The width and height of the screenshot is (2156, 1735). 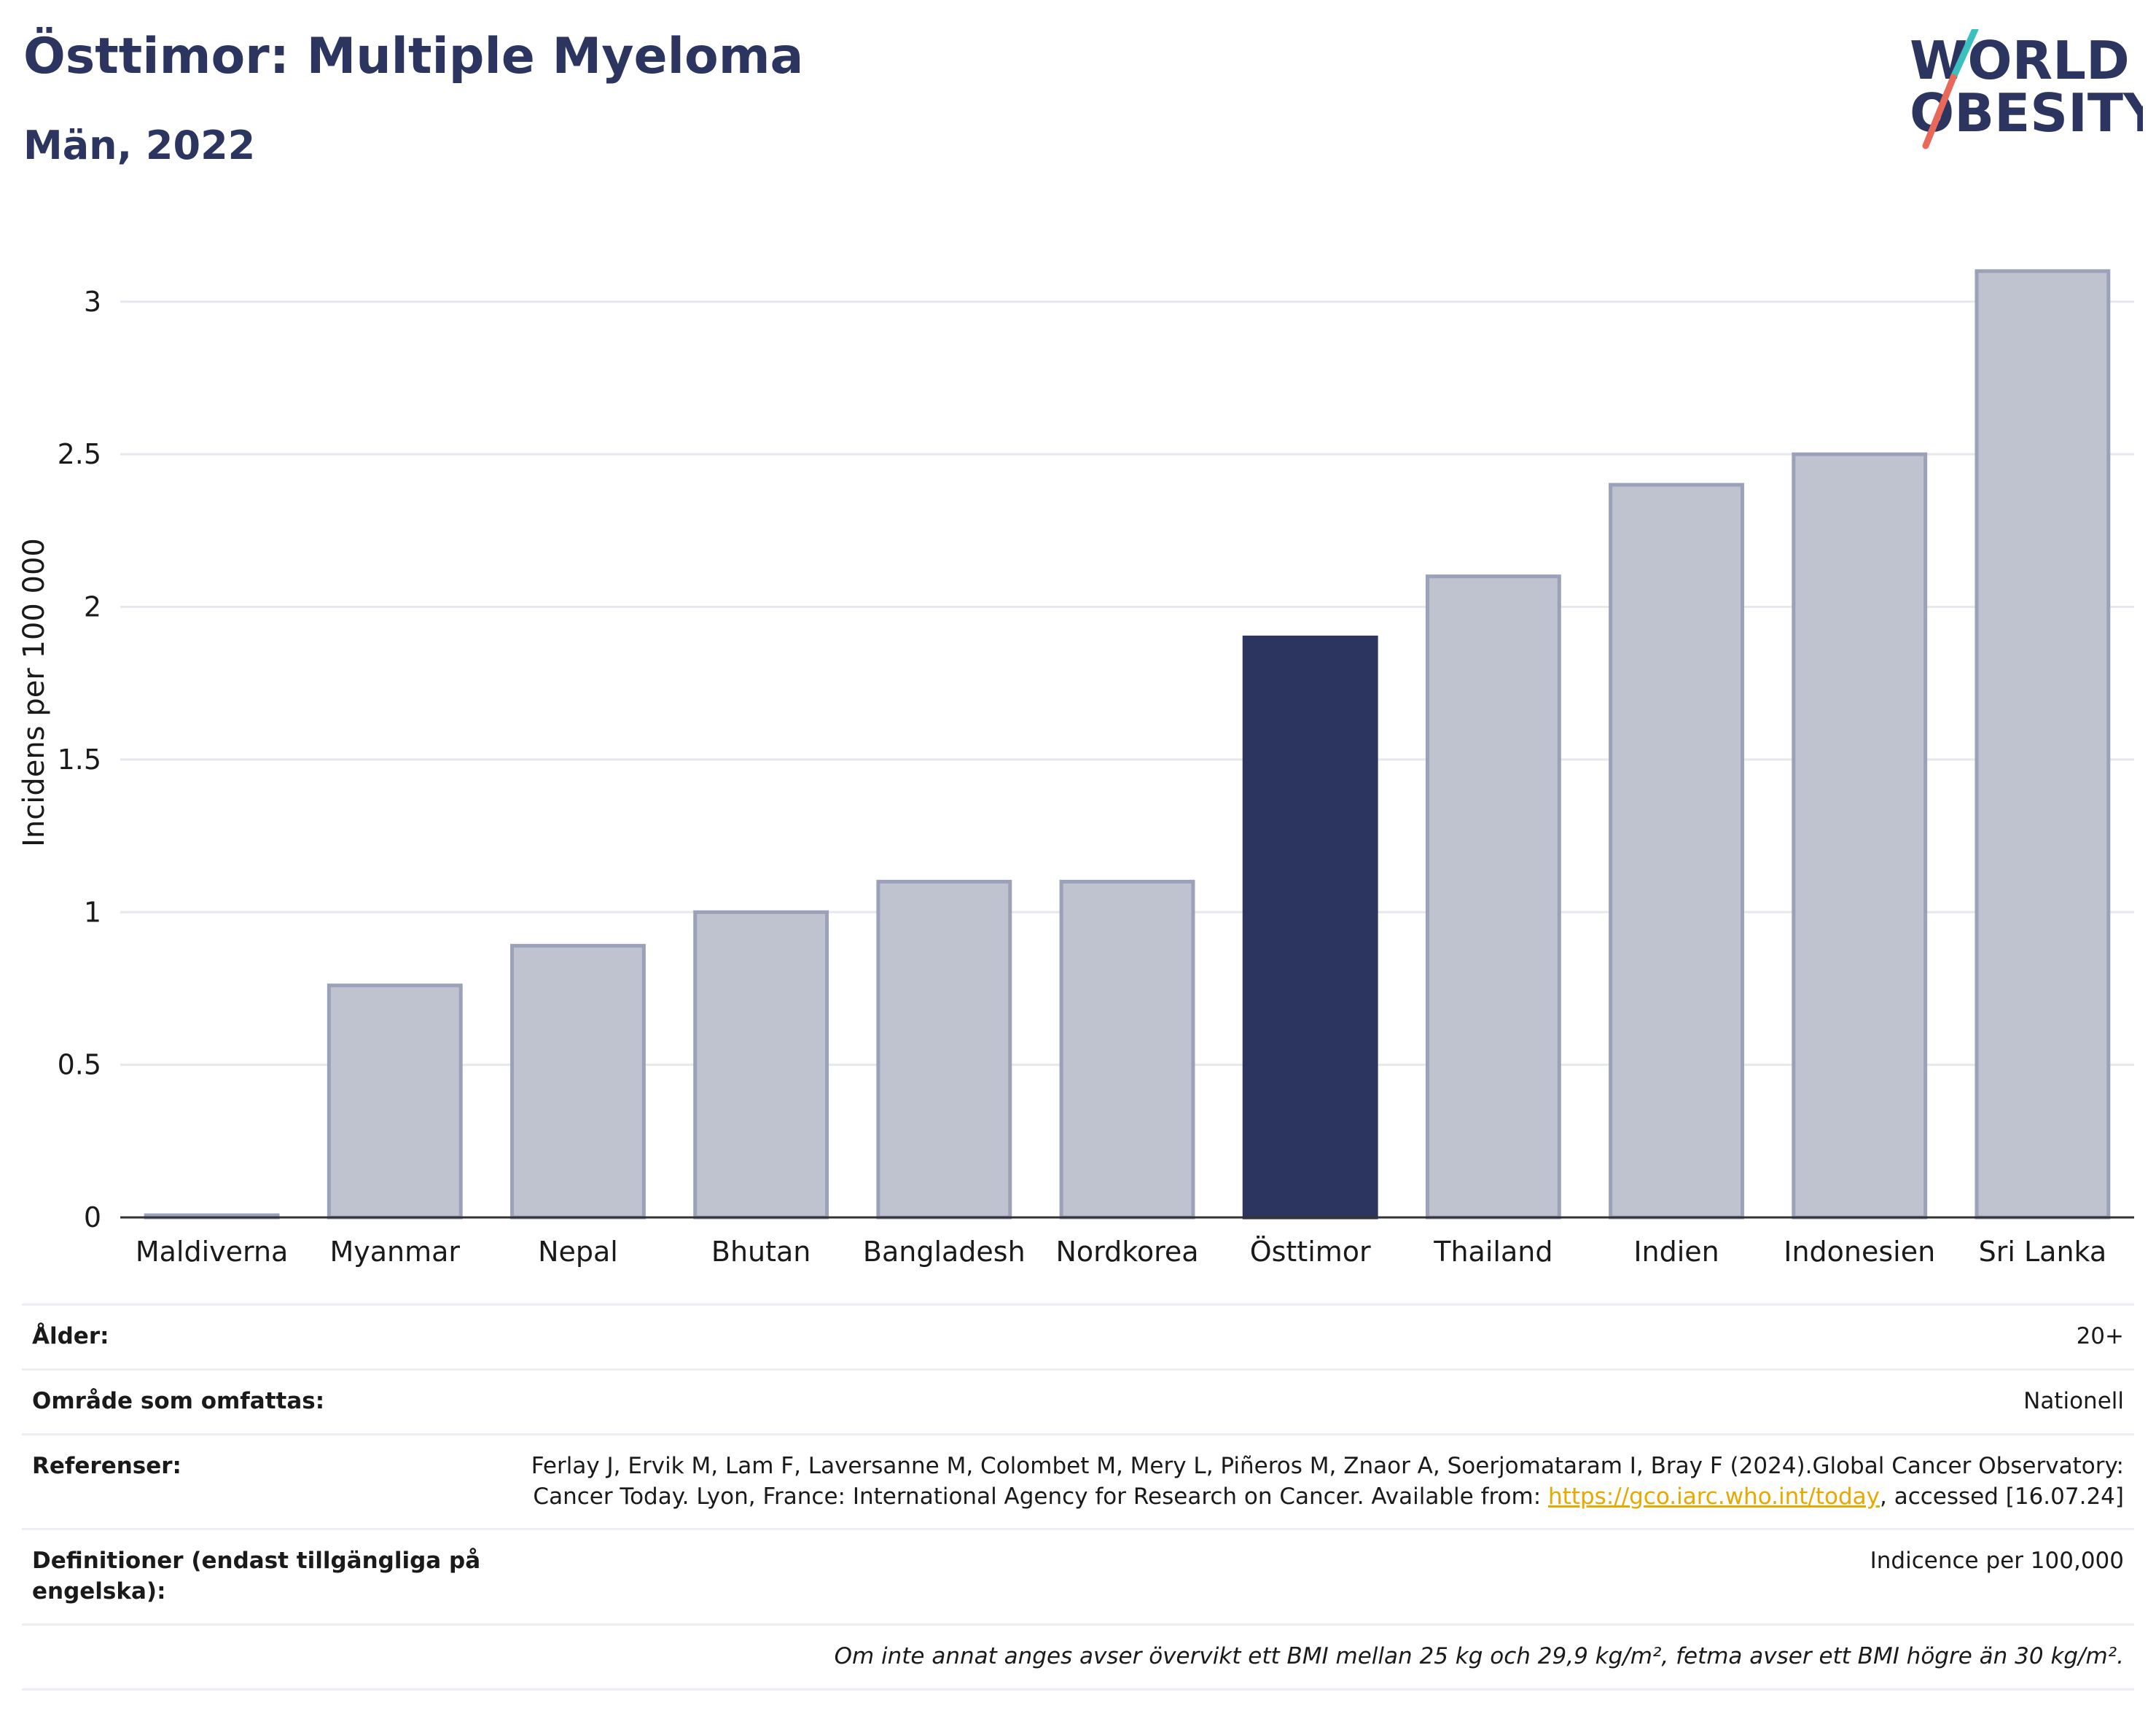 I want to click on references-label: Referenser:, so click(x=265, y=1480).